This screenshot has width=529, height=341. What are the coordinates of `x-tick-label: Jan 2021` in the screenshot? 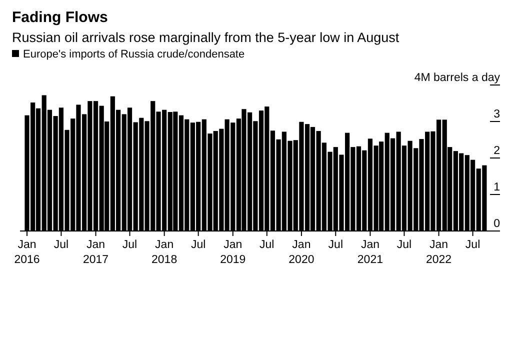 It's located at (370, 252).